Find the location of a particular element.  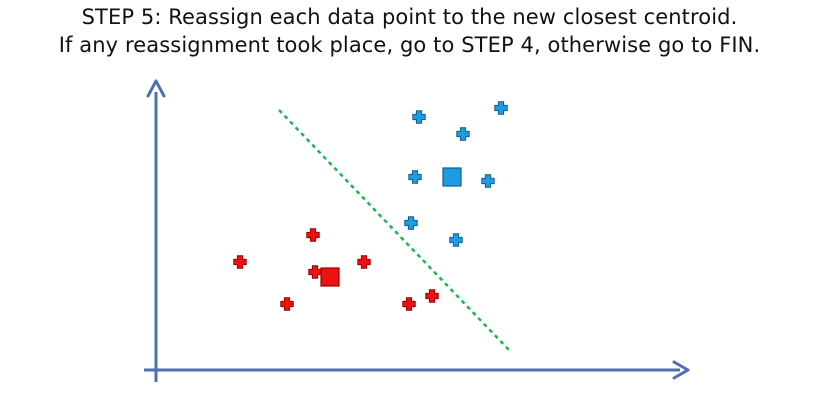

y-axis is located at coordinates (156, 230).